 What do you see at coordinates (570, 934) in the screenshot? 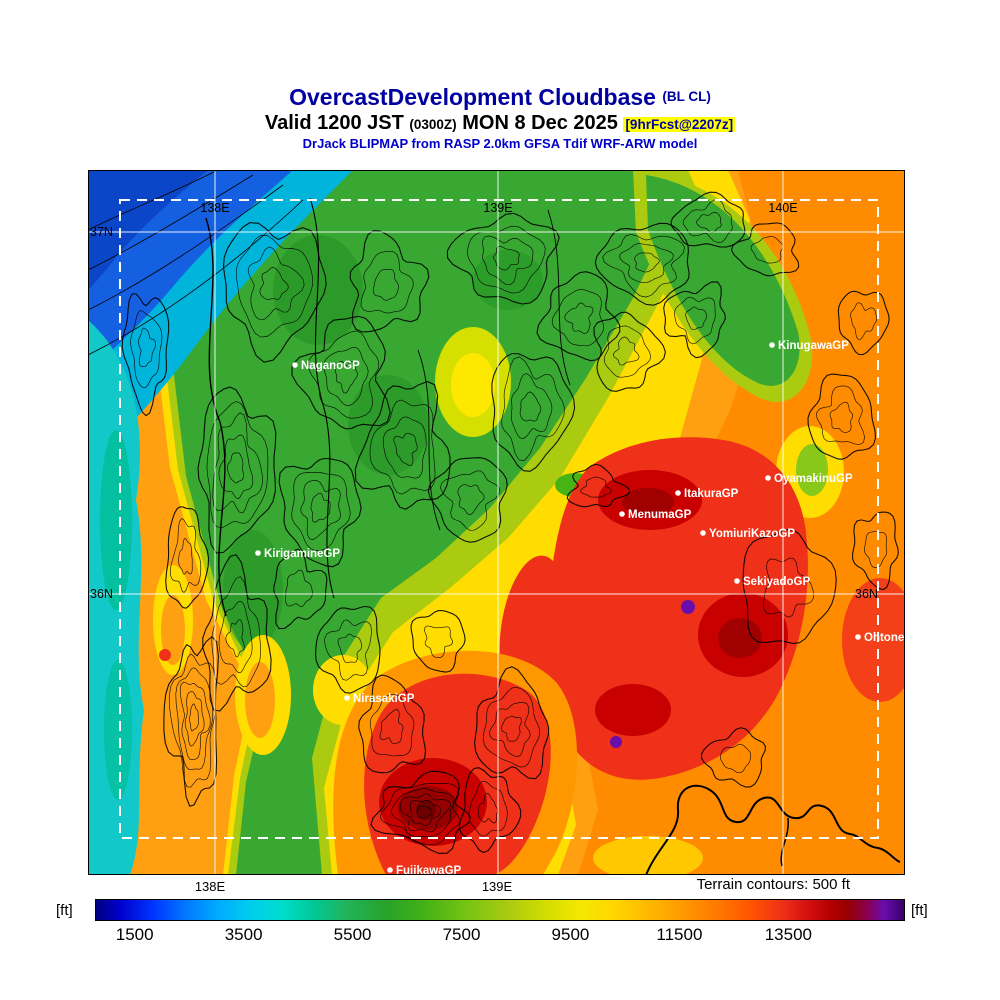
I see `colorbar-tick: 9500` at bounding box center [570, 934].